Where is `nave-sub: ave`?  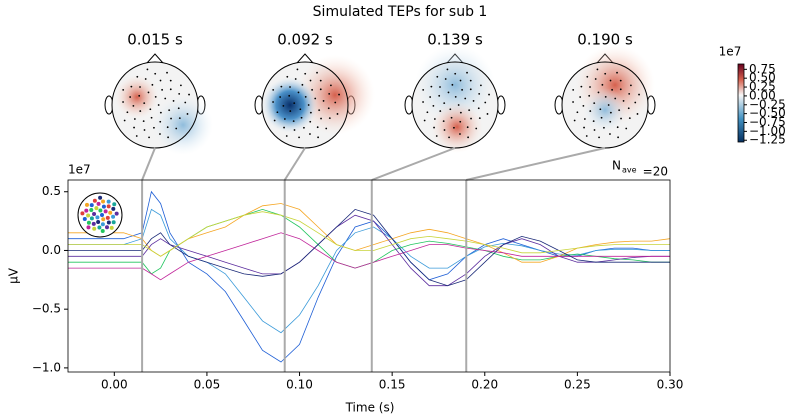
nave-sub: ave is located at coordinates (629, 170).